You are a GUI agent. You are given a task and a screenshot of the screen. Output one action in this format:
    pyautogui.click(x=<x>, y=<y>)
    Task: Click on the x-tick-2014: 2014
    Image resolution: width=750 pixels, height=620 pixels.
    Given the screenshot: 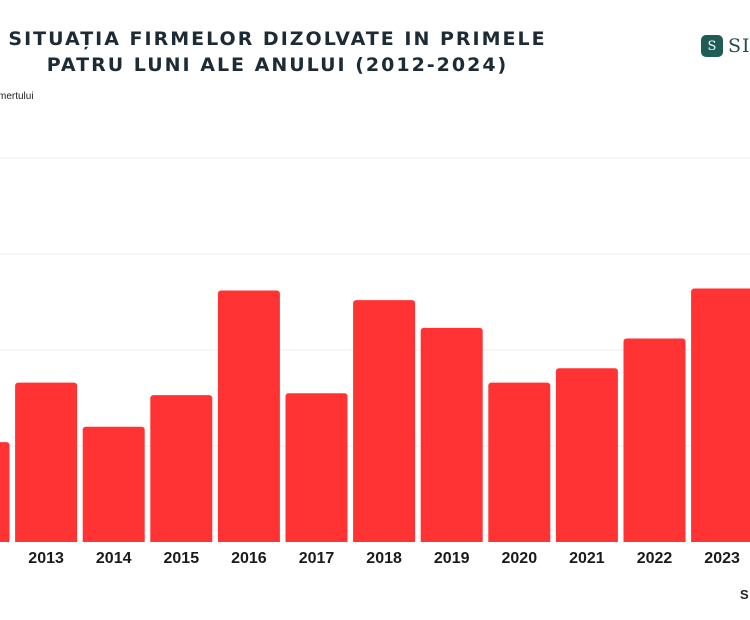 What is the action you would take?
    pyautogui.click(x=114, y=558)
    